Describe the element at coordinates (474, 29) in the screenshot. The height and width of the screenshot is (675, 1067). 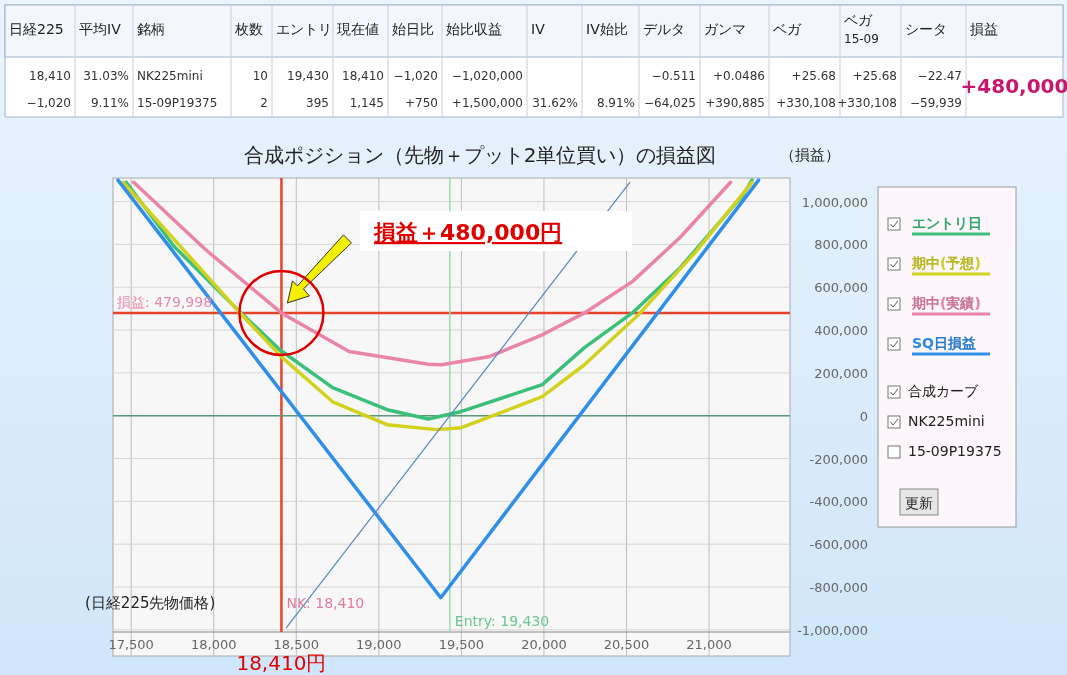
I see `category-label: 始比収益` at that location.